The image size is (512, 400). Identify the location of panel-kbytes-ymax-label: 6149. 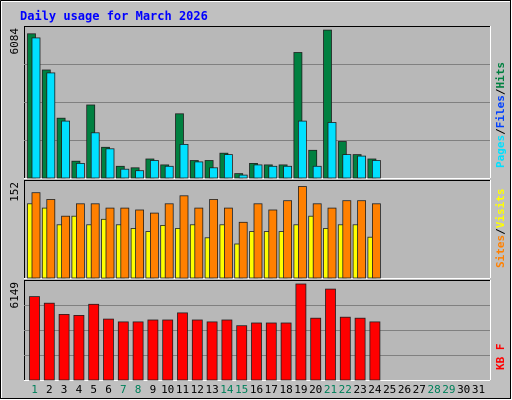
(14, 295).